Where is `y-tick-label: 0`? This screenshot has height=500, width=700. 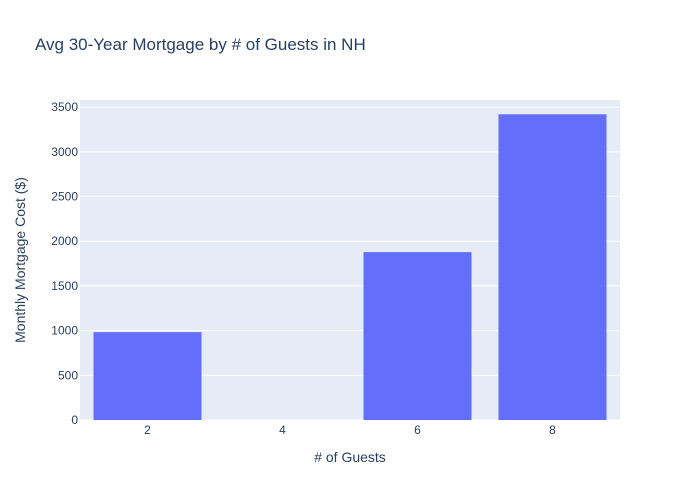
y-tick-label: 0 is located at coordinates (74, 420).